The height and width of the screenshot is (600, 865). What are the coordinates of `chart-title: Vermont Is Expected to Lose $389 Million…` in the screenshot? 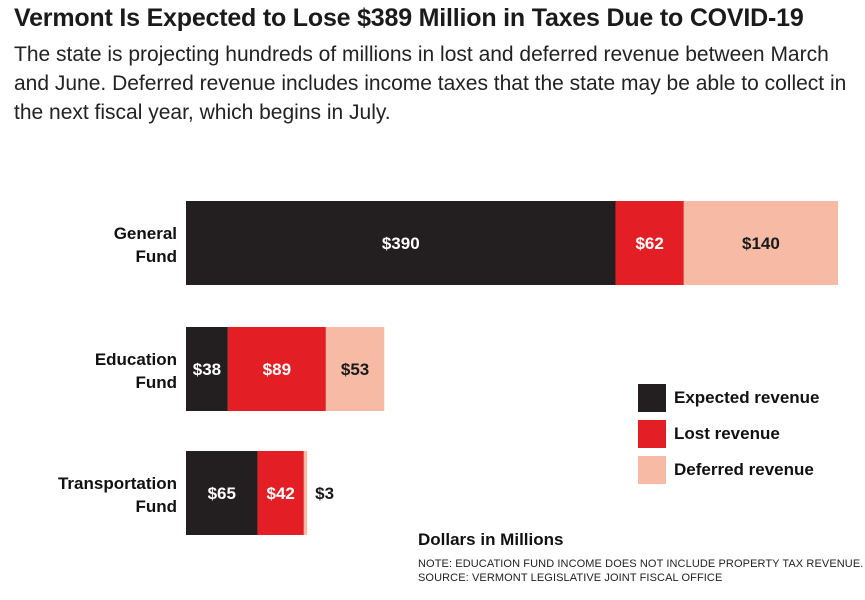 It's located at (409, 18).